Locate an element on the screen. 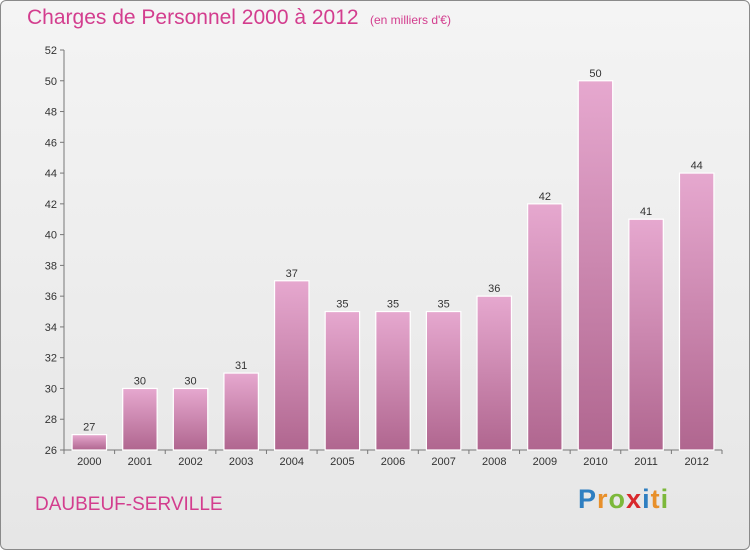  y-tick-label: 44 is located at coordinates (51, 174).